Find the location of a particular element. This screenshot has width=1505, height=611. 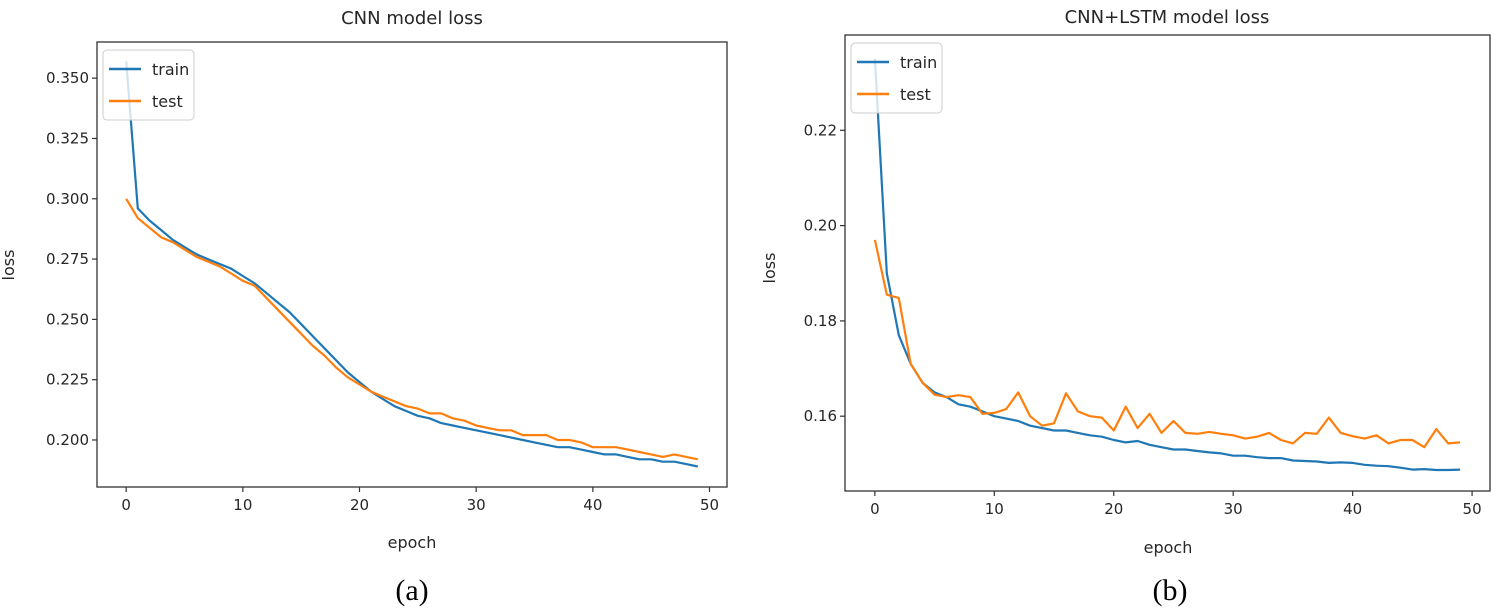

y-tick-label: 0.22 is located at coordinates (820, 130).